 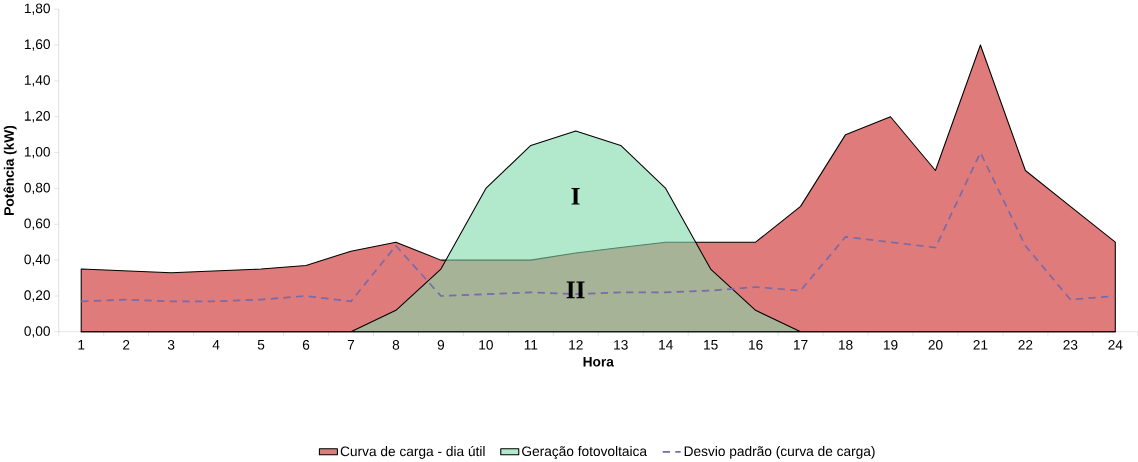 What do you see at coordinates (37, 81) in the screenshot?
I see `y-tick-label: 1,40` at bounding box center [37, 81].